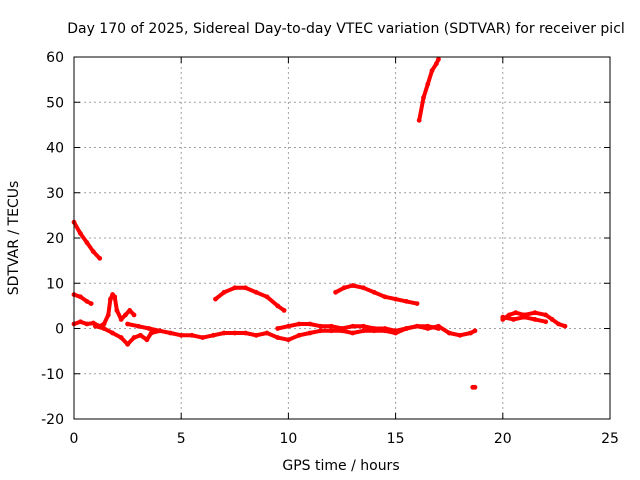  What do you see at coordinates (55, 103) in the screenshot?
I see `y-tick-label: 50` at bounding box center [55, 103].